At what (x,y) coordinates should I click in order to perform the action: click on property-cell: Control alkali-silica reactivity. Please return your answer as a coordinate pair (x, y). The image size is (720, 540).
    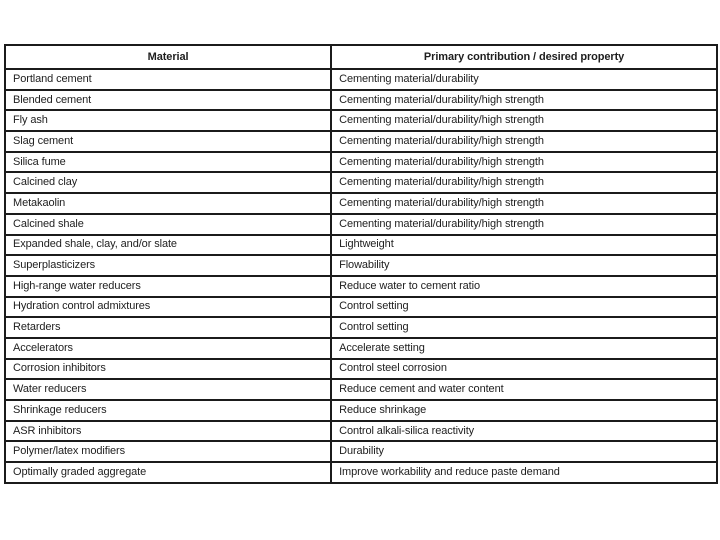
    Looking at the image, I should click on (524, 431).